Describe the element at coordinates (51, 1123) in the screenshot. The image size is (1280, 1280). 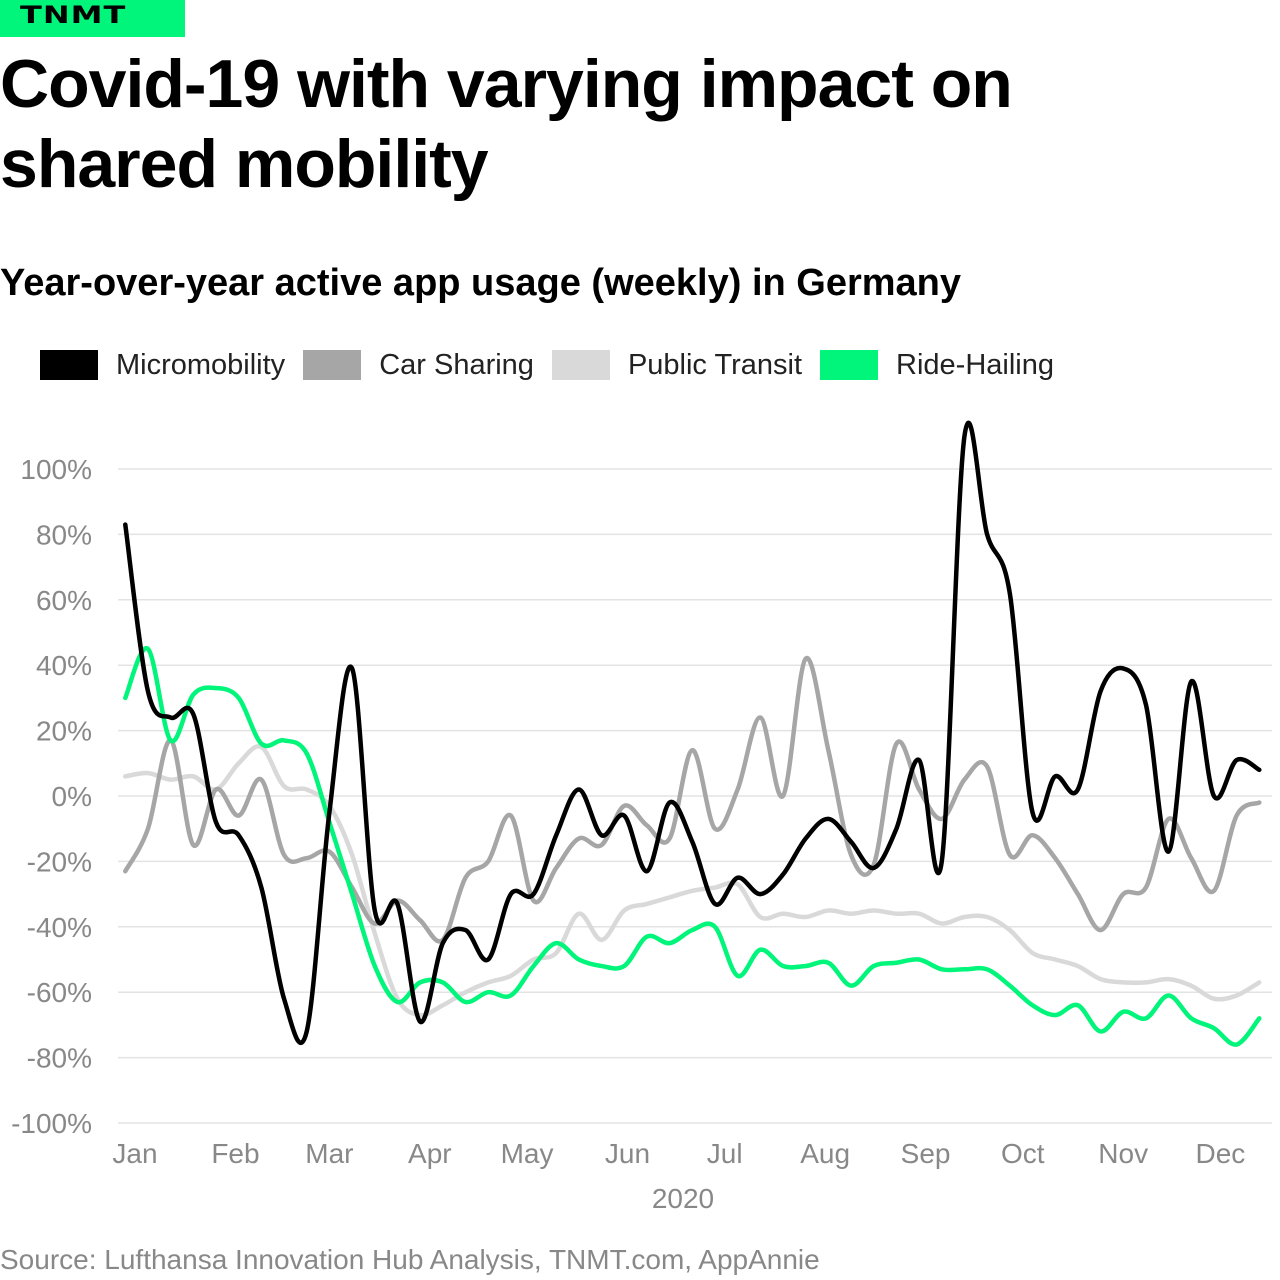
I see `y-tick-label: -100%` at that location.